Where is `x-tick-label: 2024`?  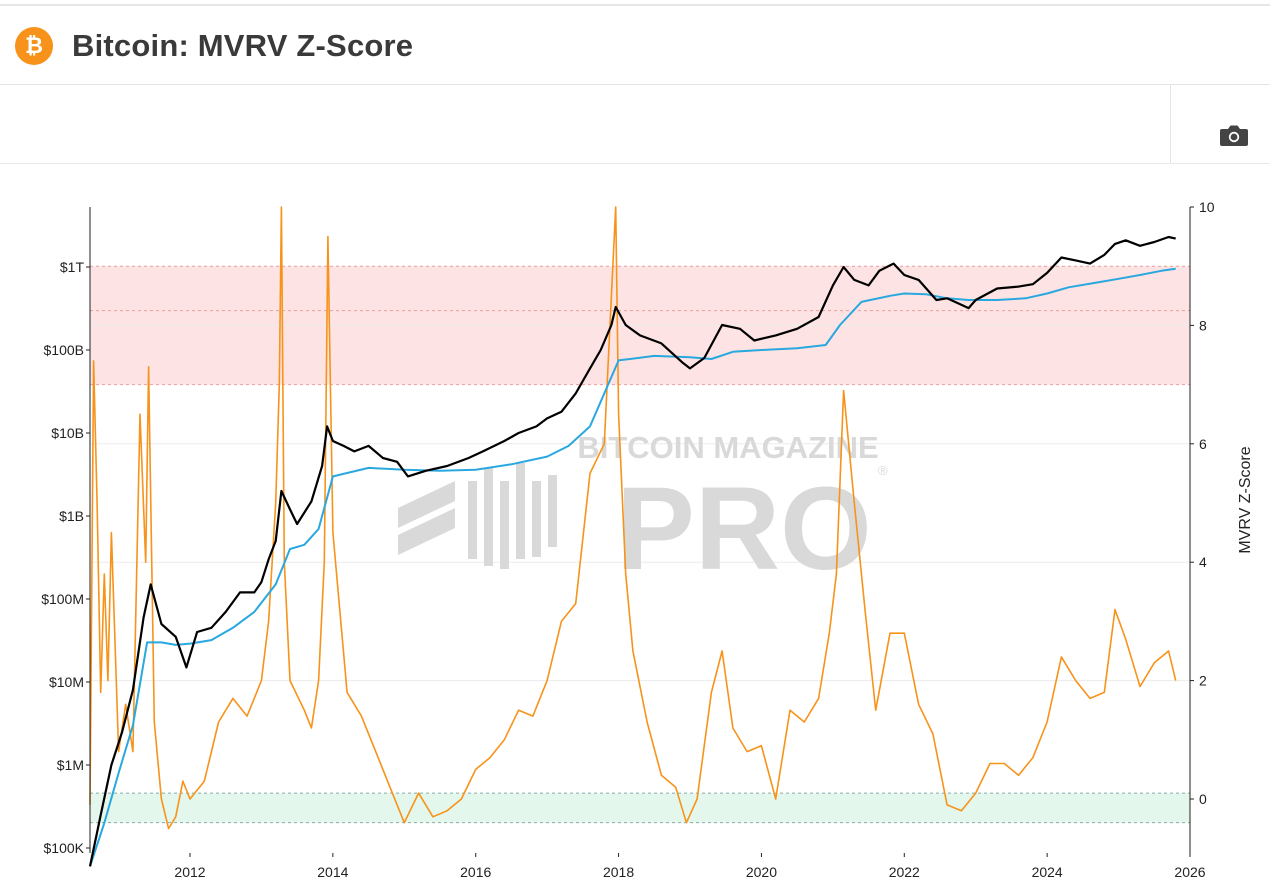 x-tick-label: 2024 is located at coordinates (1047, 872).